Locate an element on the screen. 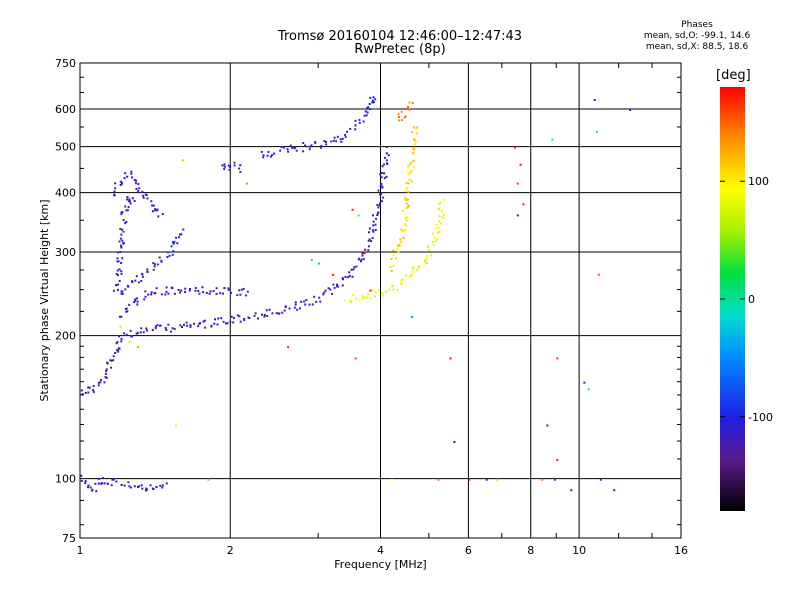 This screenshot has width=800, height=600. x-tick-label: 6 is located at coordinates (468, 550).